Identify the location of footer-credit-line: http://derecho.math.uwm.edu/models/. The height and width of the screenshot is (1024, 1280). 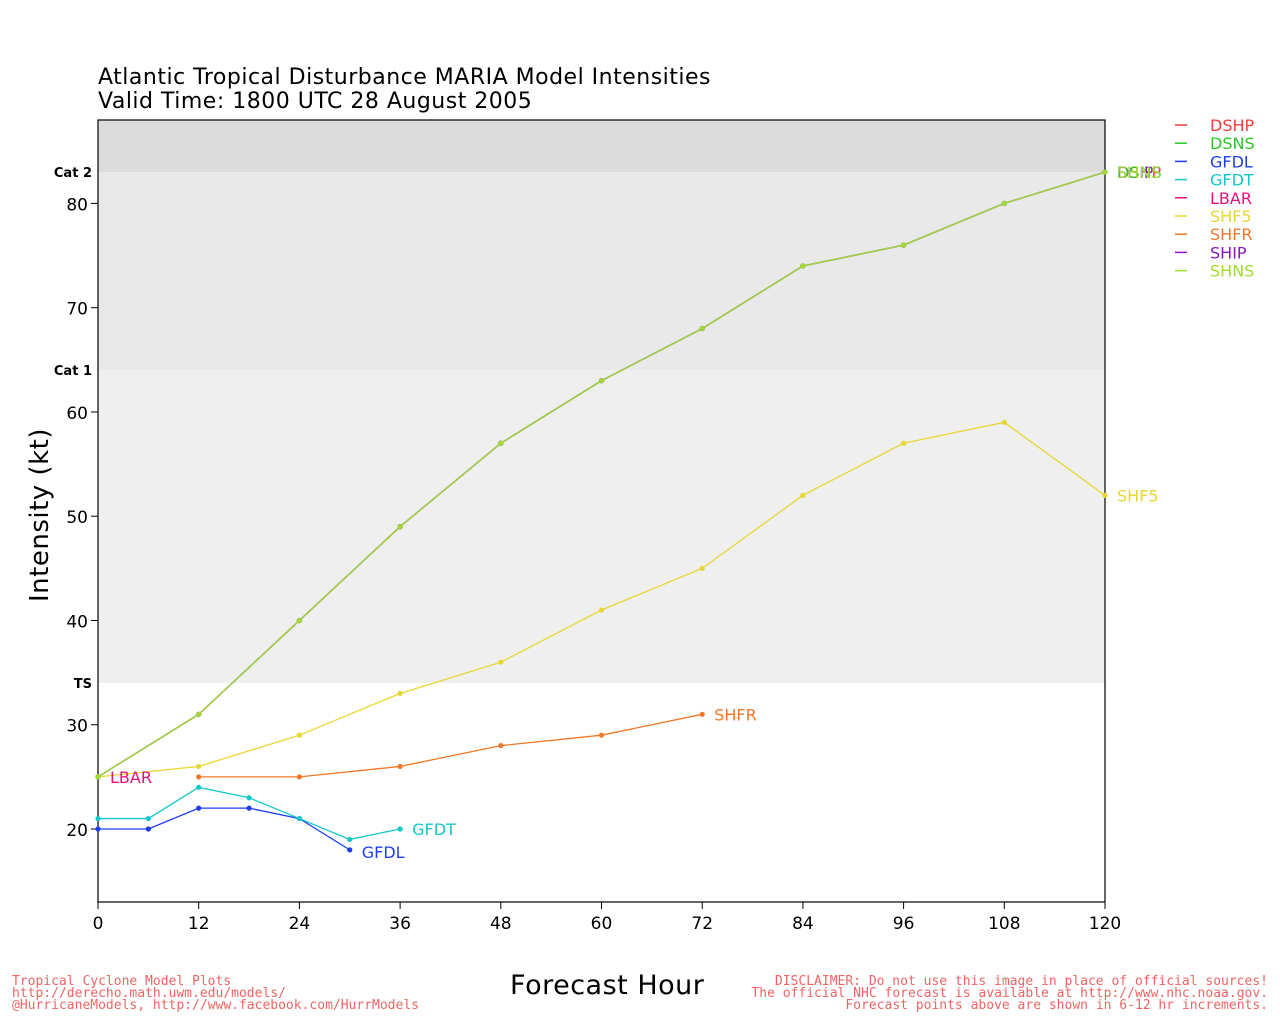
(149, 993).